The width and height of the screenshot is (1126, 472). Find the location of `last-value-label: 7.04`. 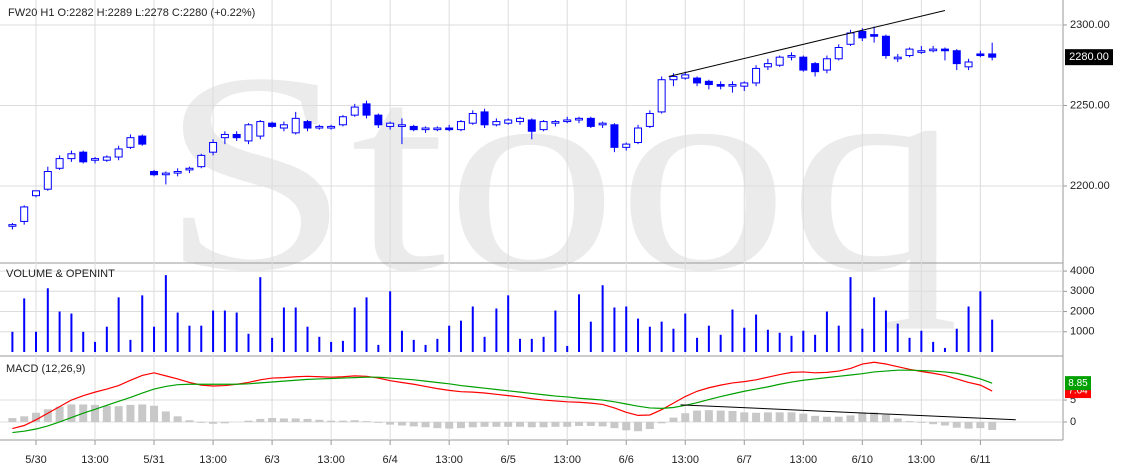

last-value-label: 7.04 is located at coordinates (1078, 391).